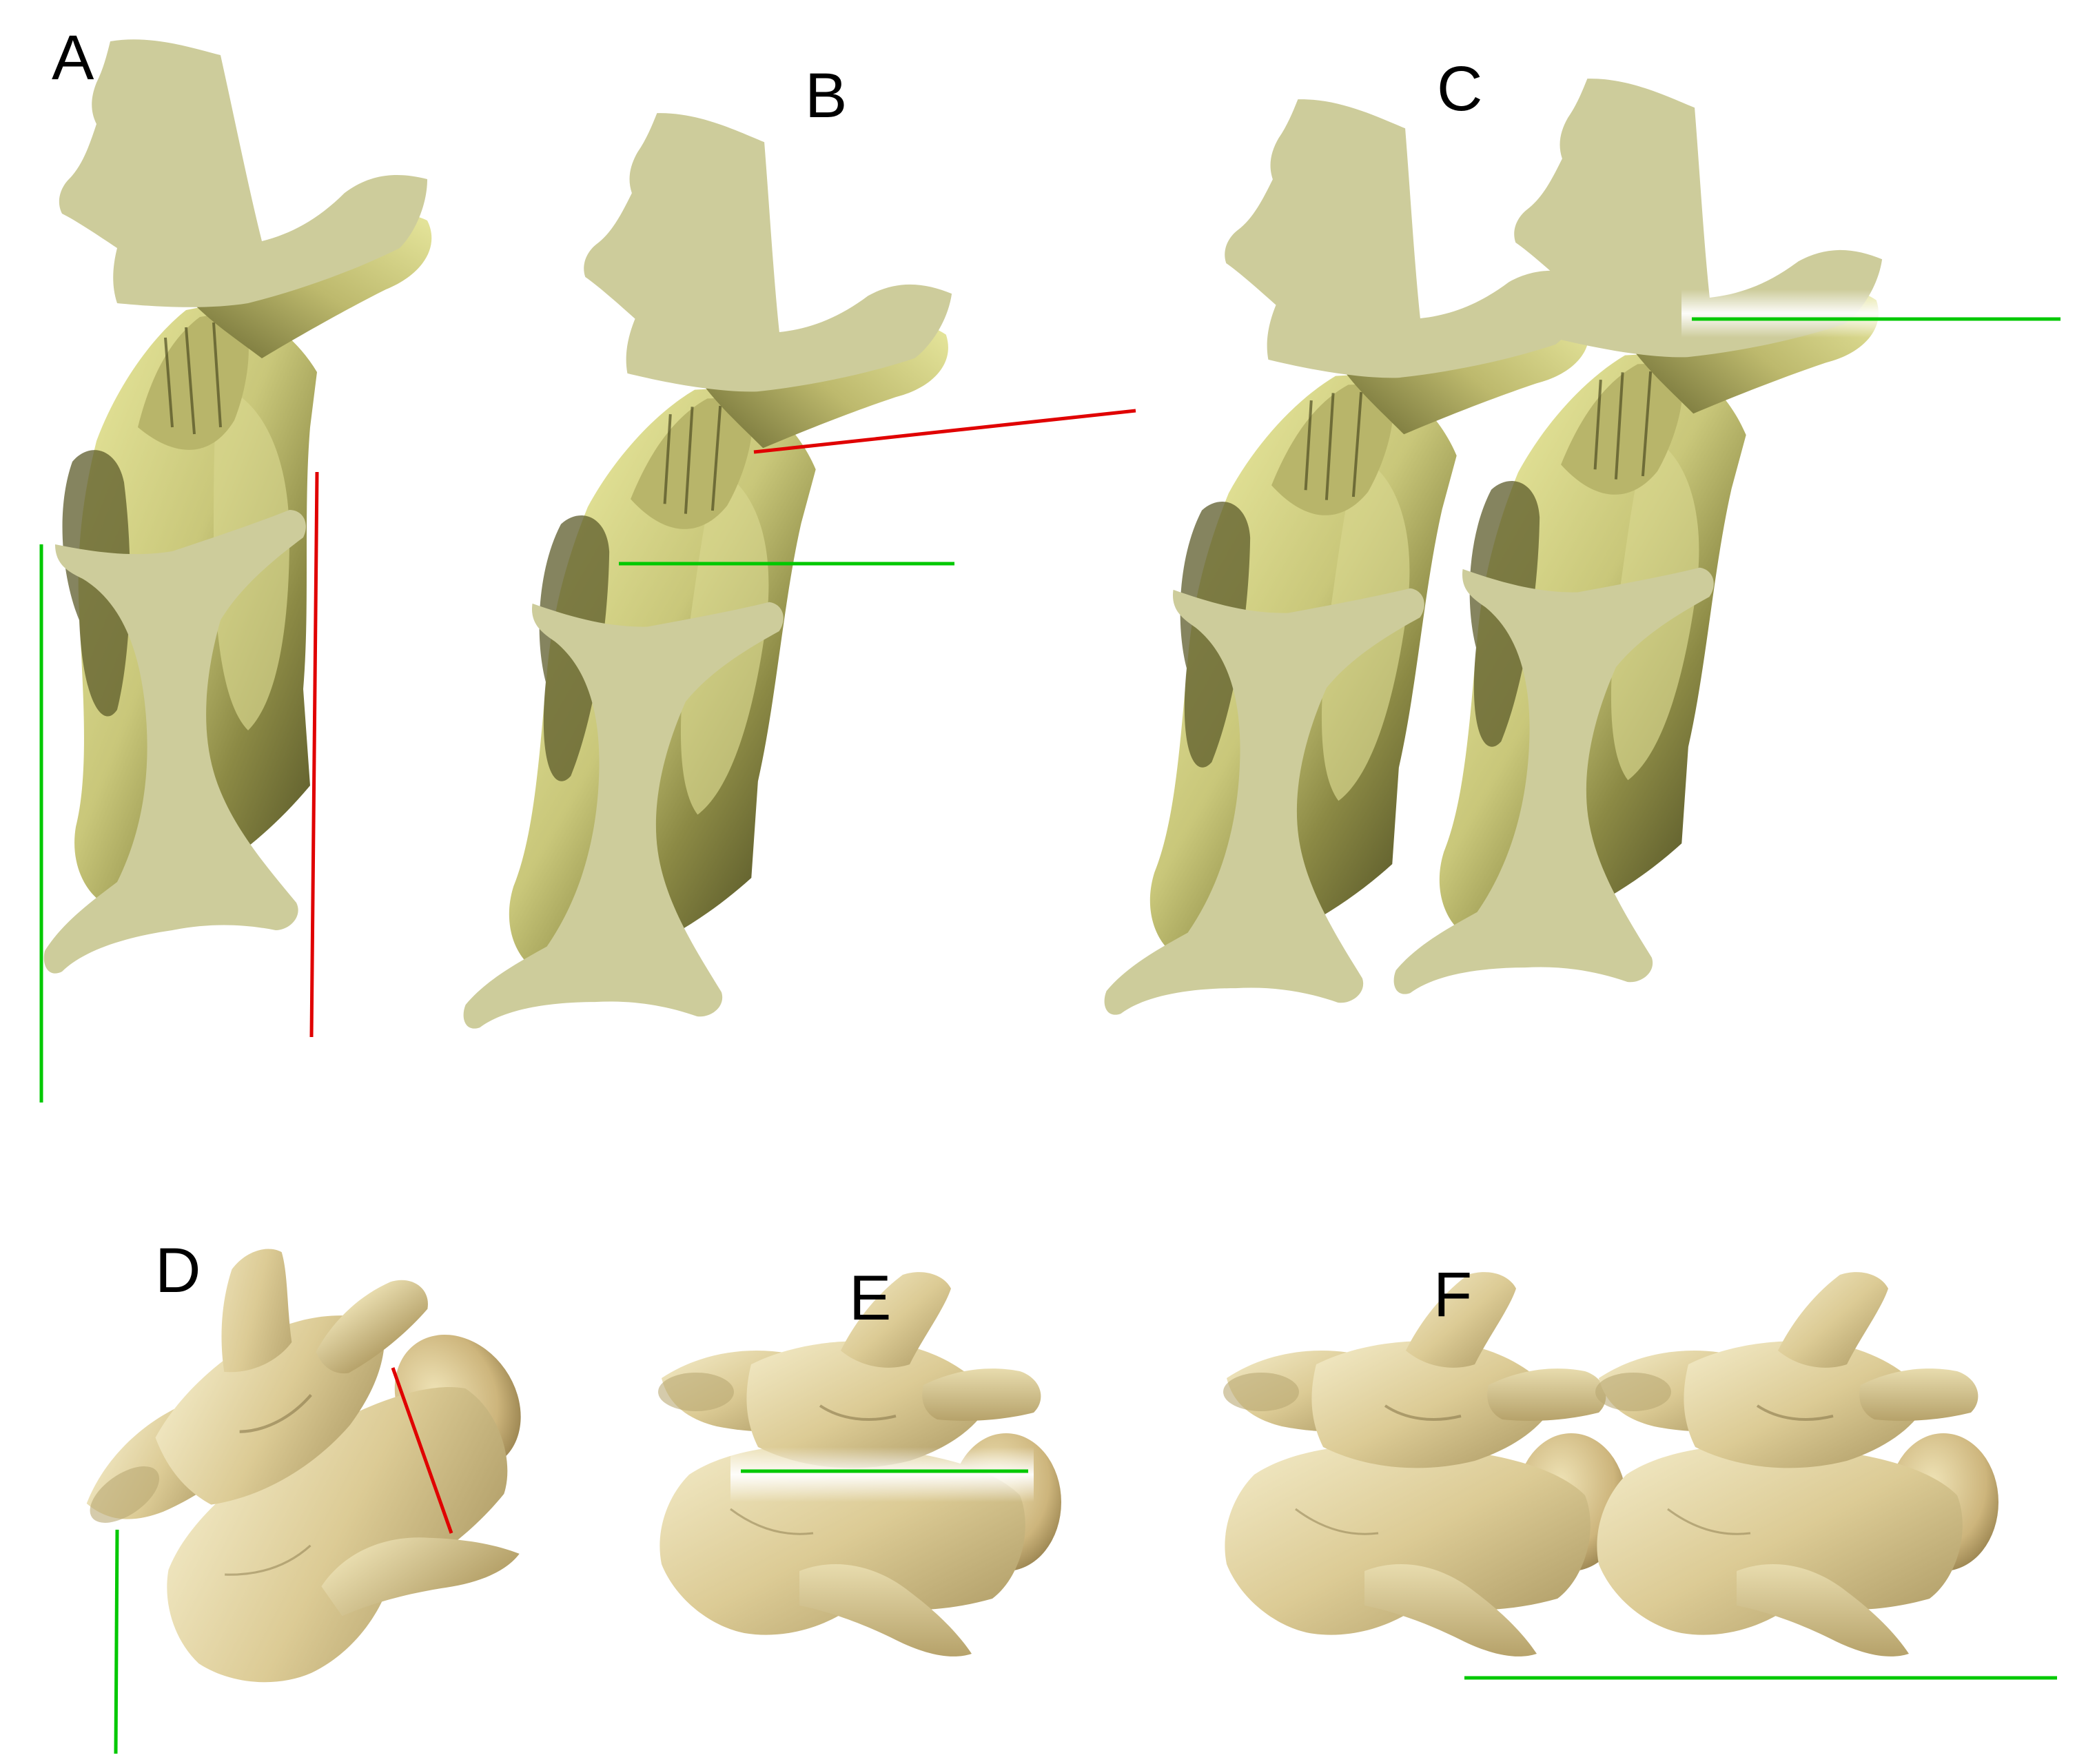 Image resolution: width=2086 pixels, height=1764 pixels. Describe the element at coordinates (1649, 557) in the screenshot. I see `vertebra-model-c2` at that location.